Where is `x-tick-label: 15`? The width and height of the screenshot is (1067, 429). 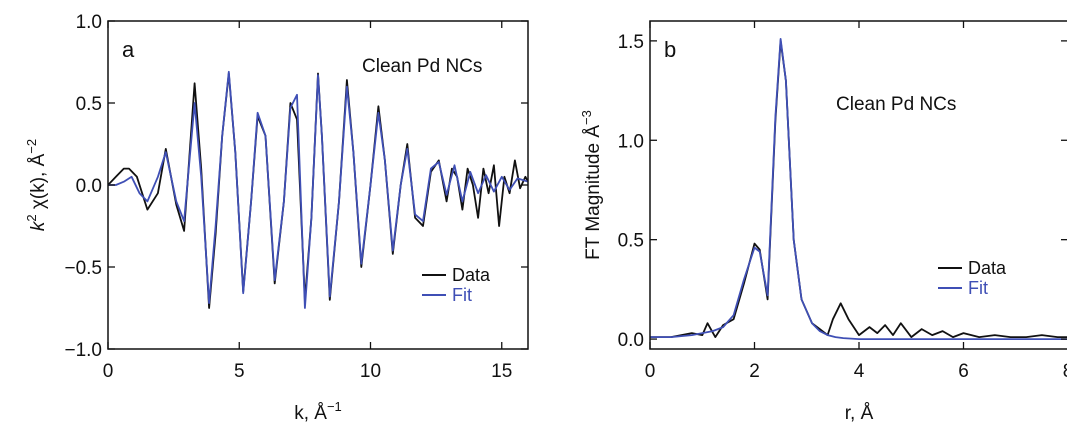 x-tick-label: 15 is located at coordinates (501, 371).